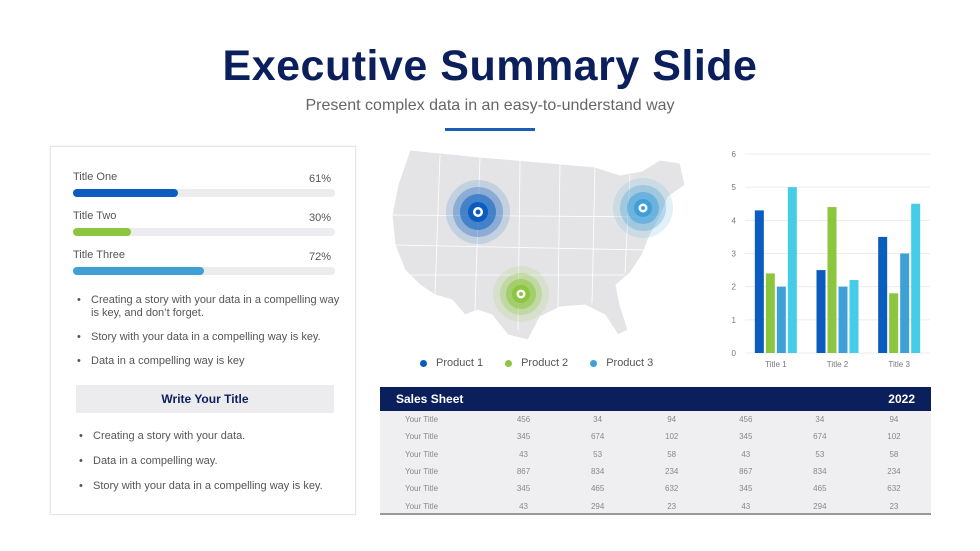 The width and height of the screenshot is (980, 551). What do you see at coordinates (734, 353) in the screenshot?
I see `y-tick-label: 0` at bounding box center [734, 353].